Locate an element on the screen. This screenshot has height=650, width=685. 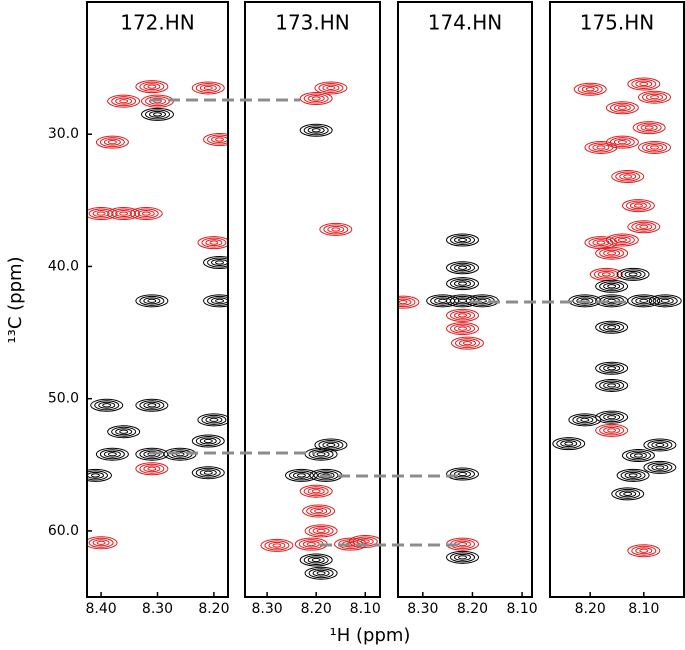
y-tick-label: 40.0 is located at coordinates (63, 266).